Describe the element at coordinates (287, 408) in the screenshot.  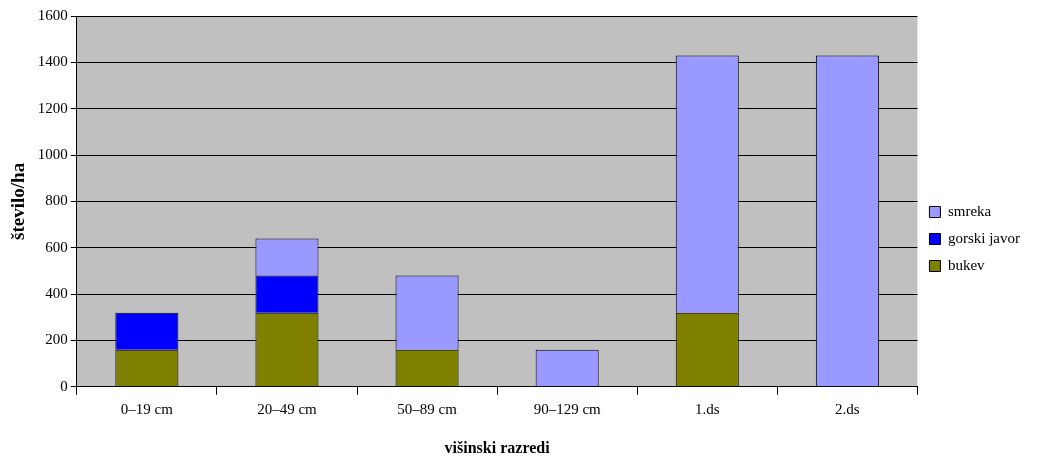
I see `x-tick-label: 20–49 cm` at that location.